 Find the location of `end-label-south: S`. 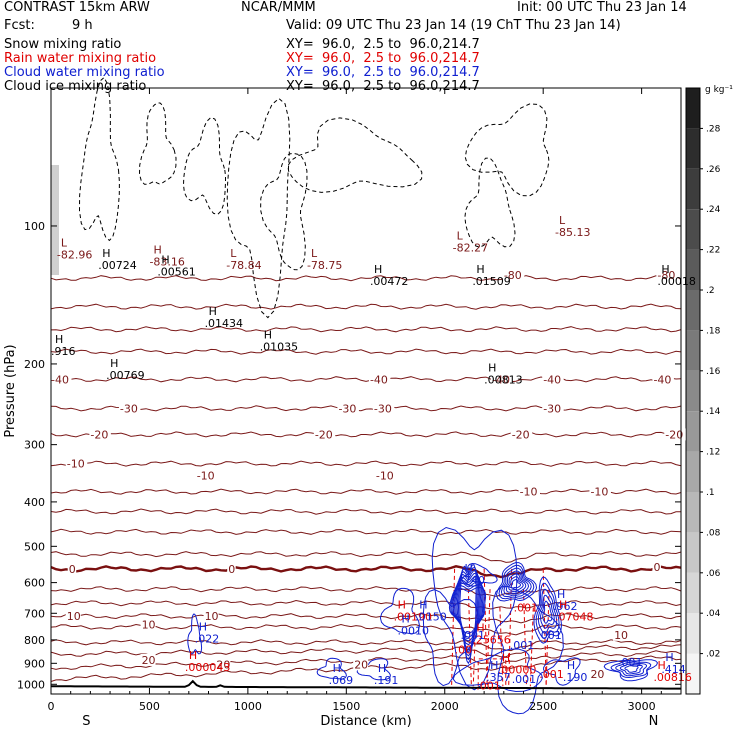

end-label-south: S is located at coordinates (86, 721).